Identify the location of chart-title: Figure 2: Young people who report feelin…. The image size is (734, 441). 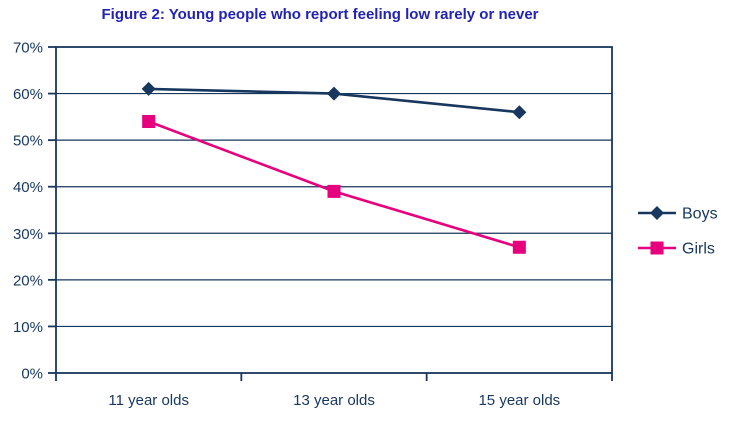
(320, 14).